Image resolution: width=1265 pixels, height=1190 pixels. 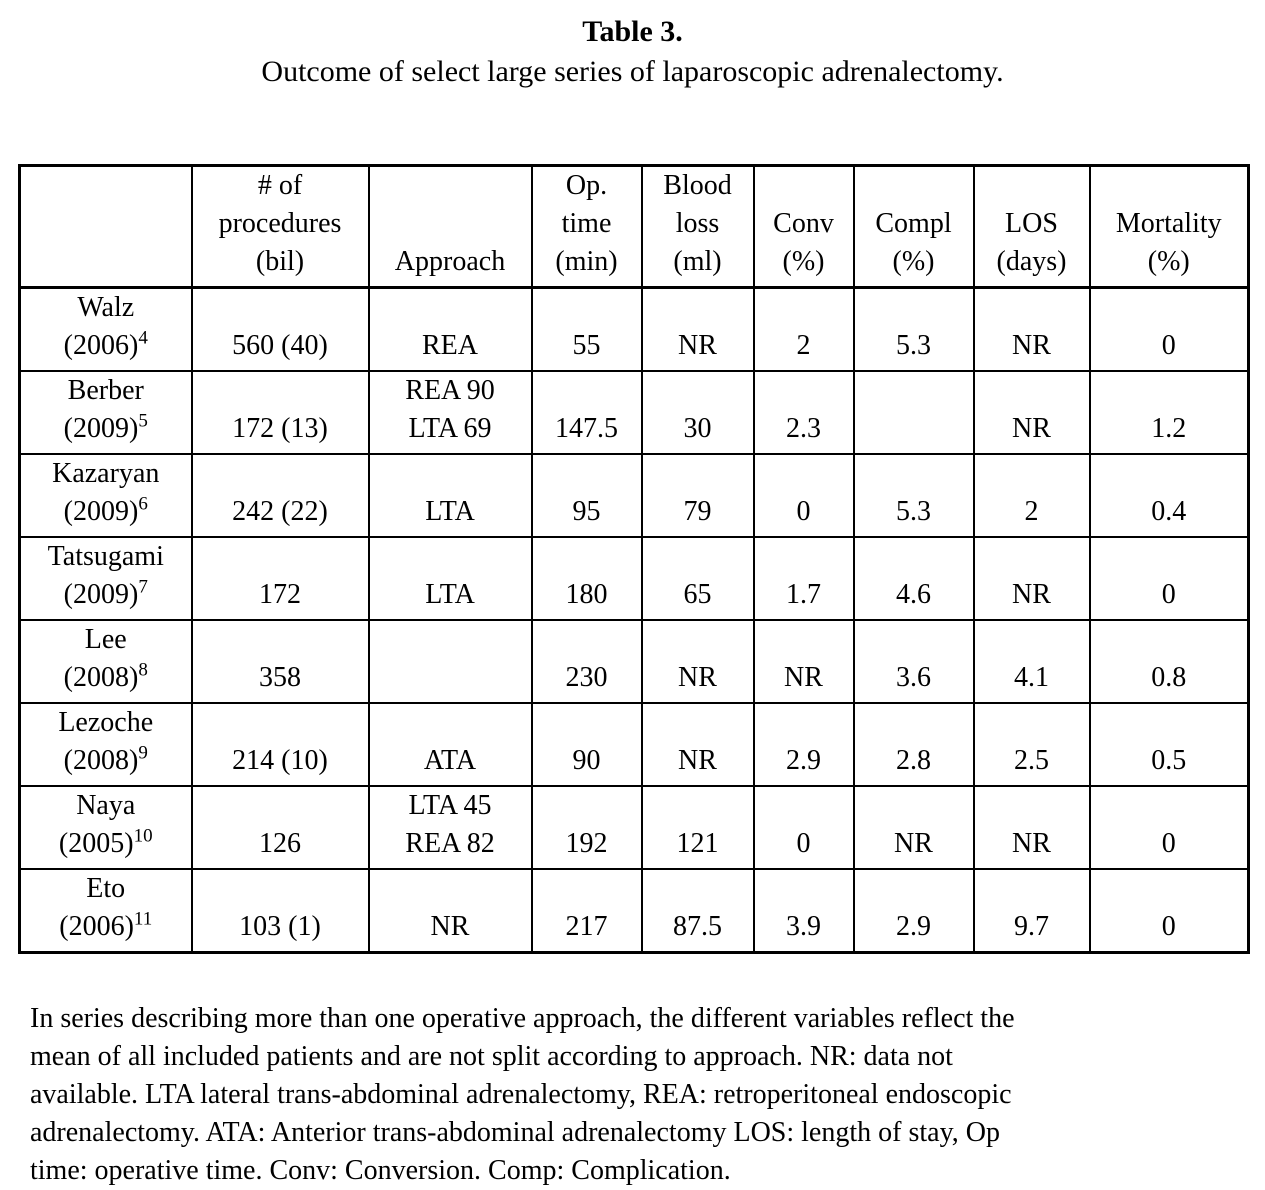 What do you see at coordinates (450, 843) in the screenshot?
I see `approach-line: REA 82` at bounding box center [450, 843].